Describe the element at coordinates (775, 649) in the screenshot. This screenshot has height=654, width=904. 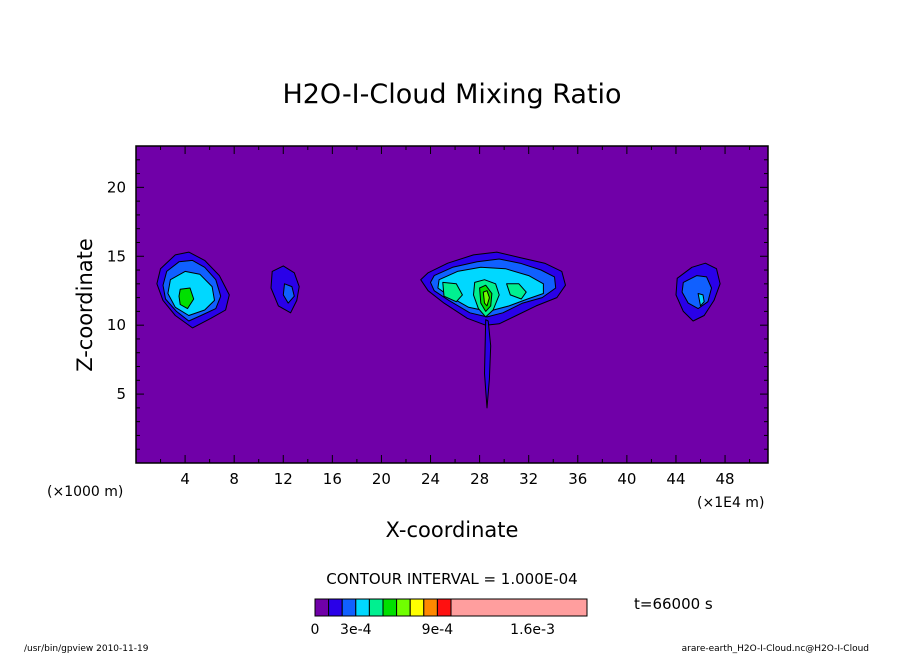
I see `footer-right: arare-earth_H2O-I-Cloud.nc@H2O-I-Cloud` at that location.